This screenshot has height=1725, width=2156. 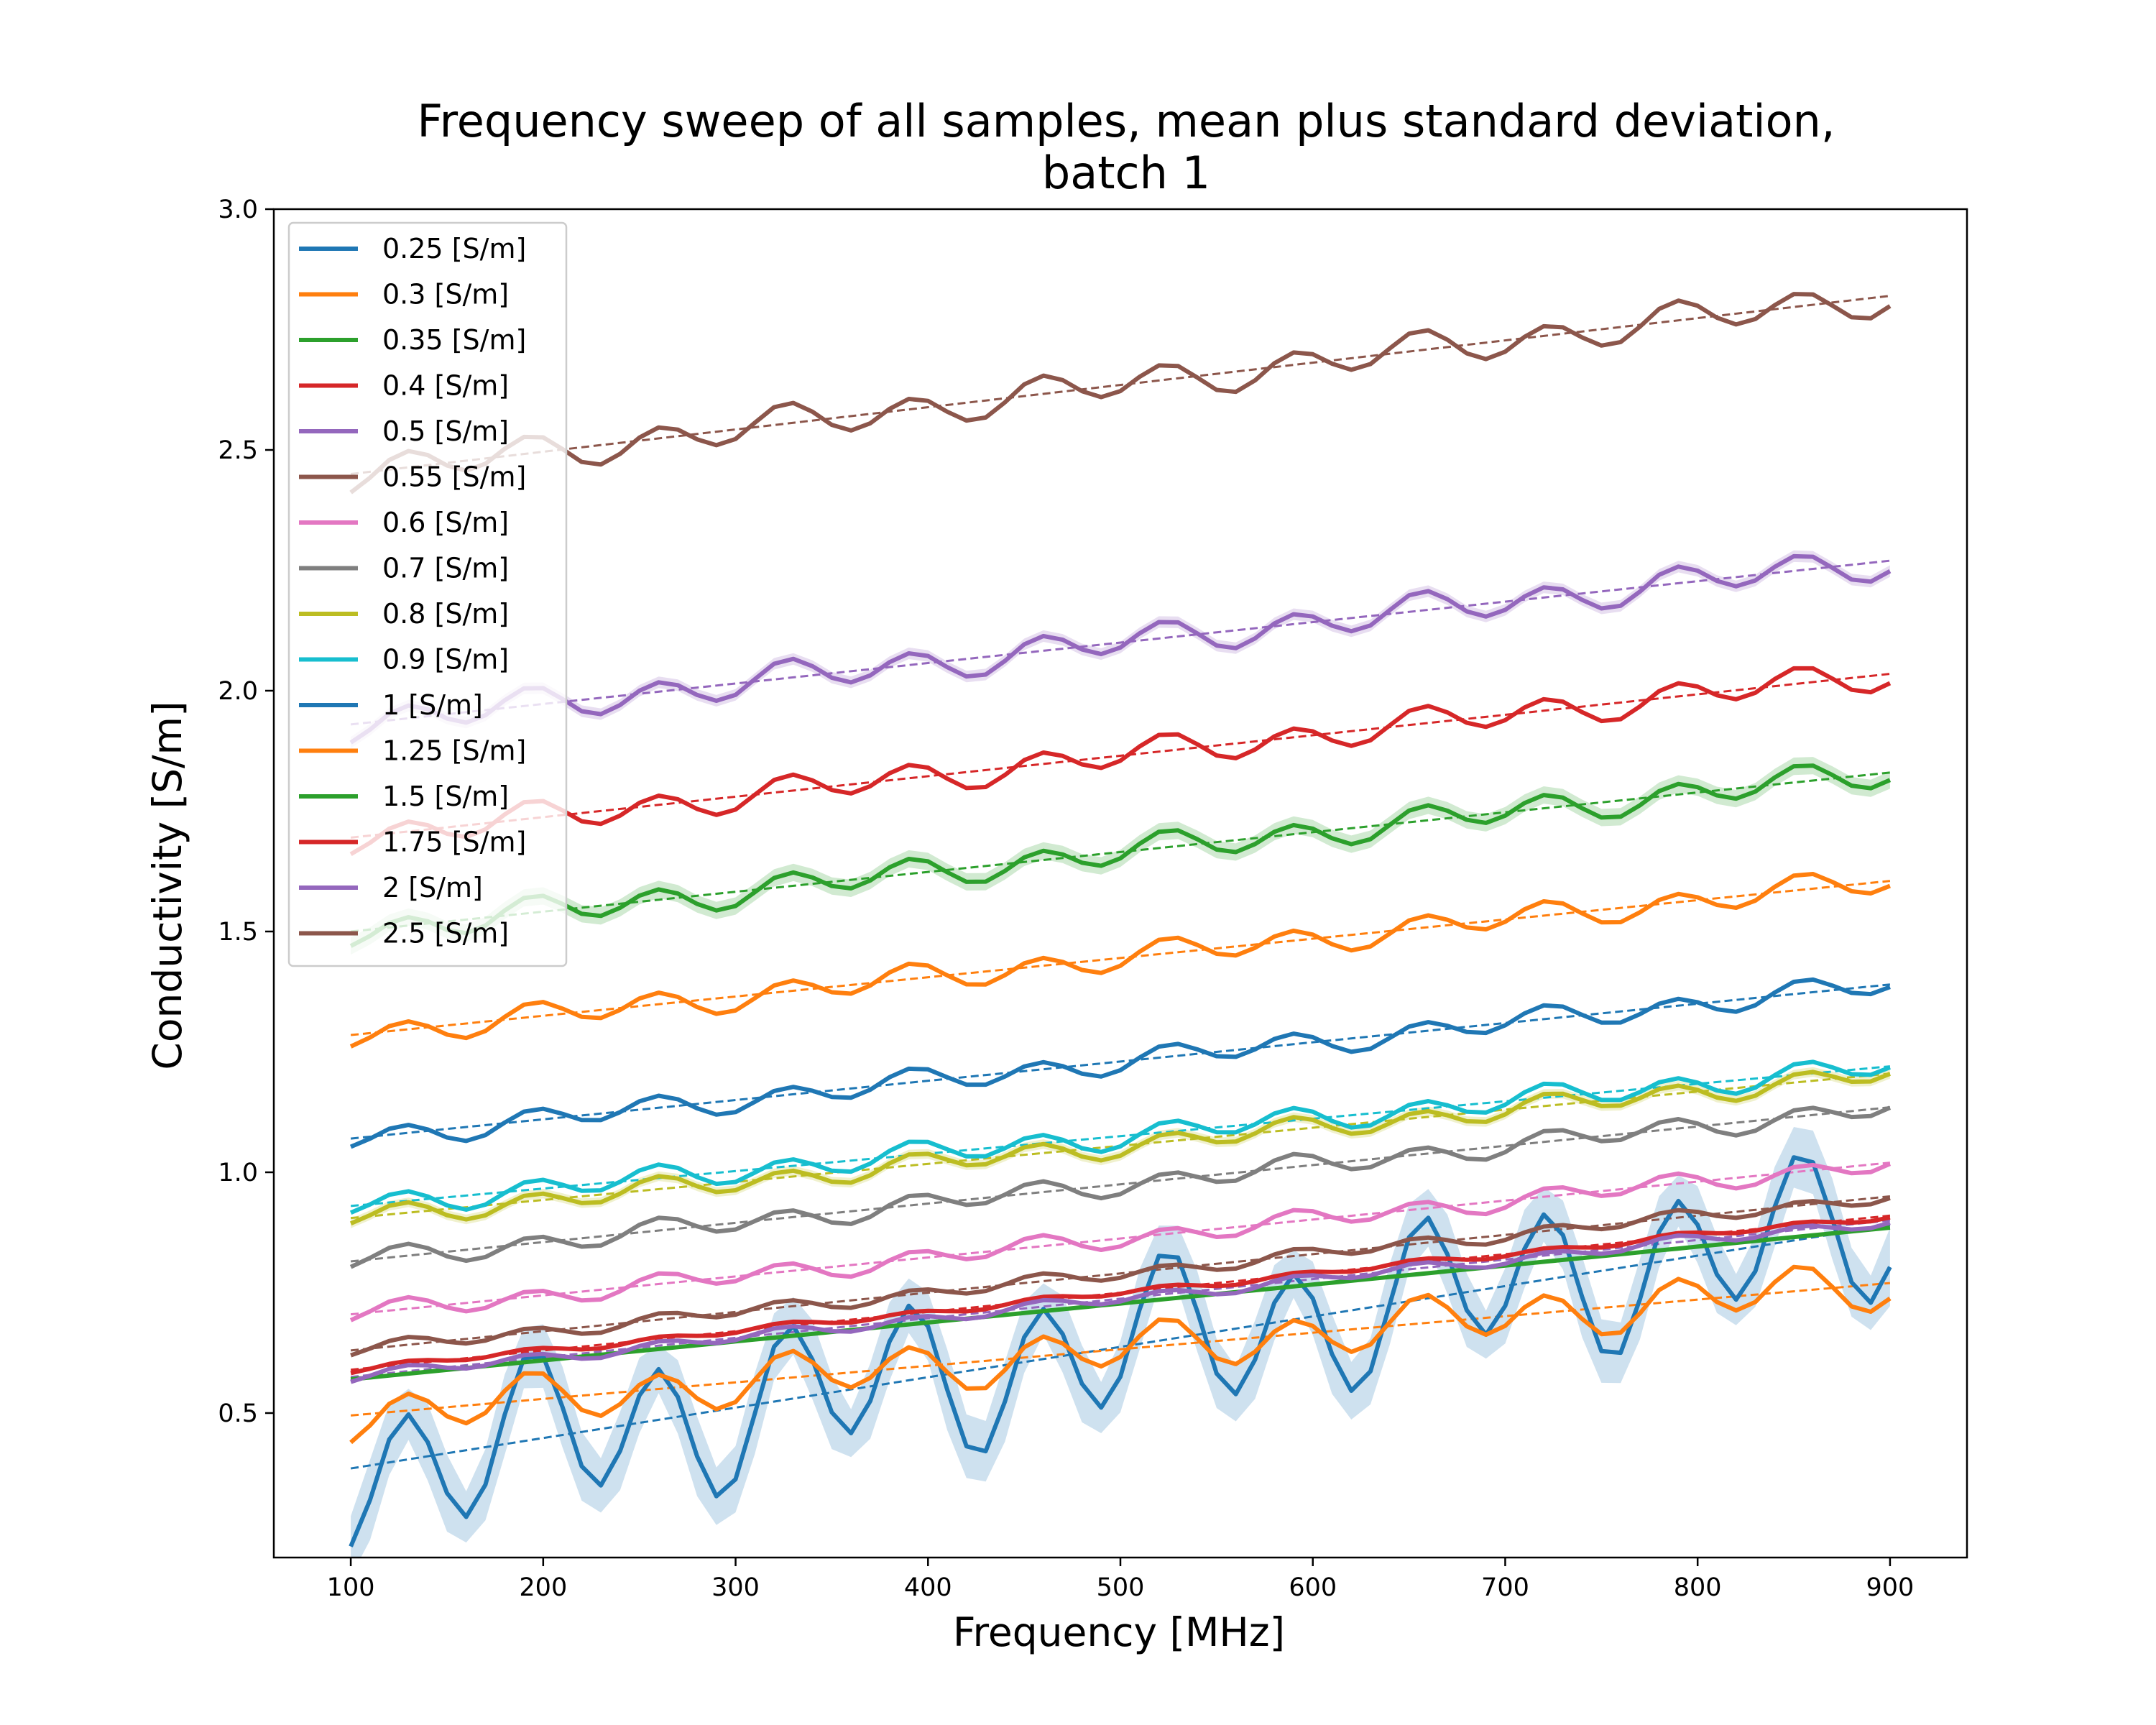 What do you see at coordinates (238, 450) in the screenshot?
I see `y-tick-label: 2.5` at bounding box center [238, 450].